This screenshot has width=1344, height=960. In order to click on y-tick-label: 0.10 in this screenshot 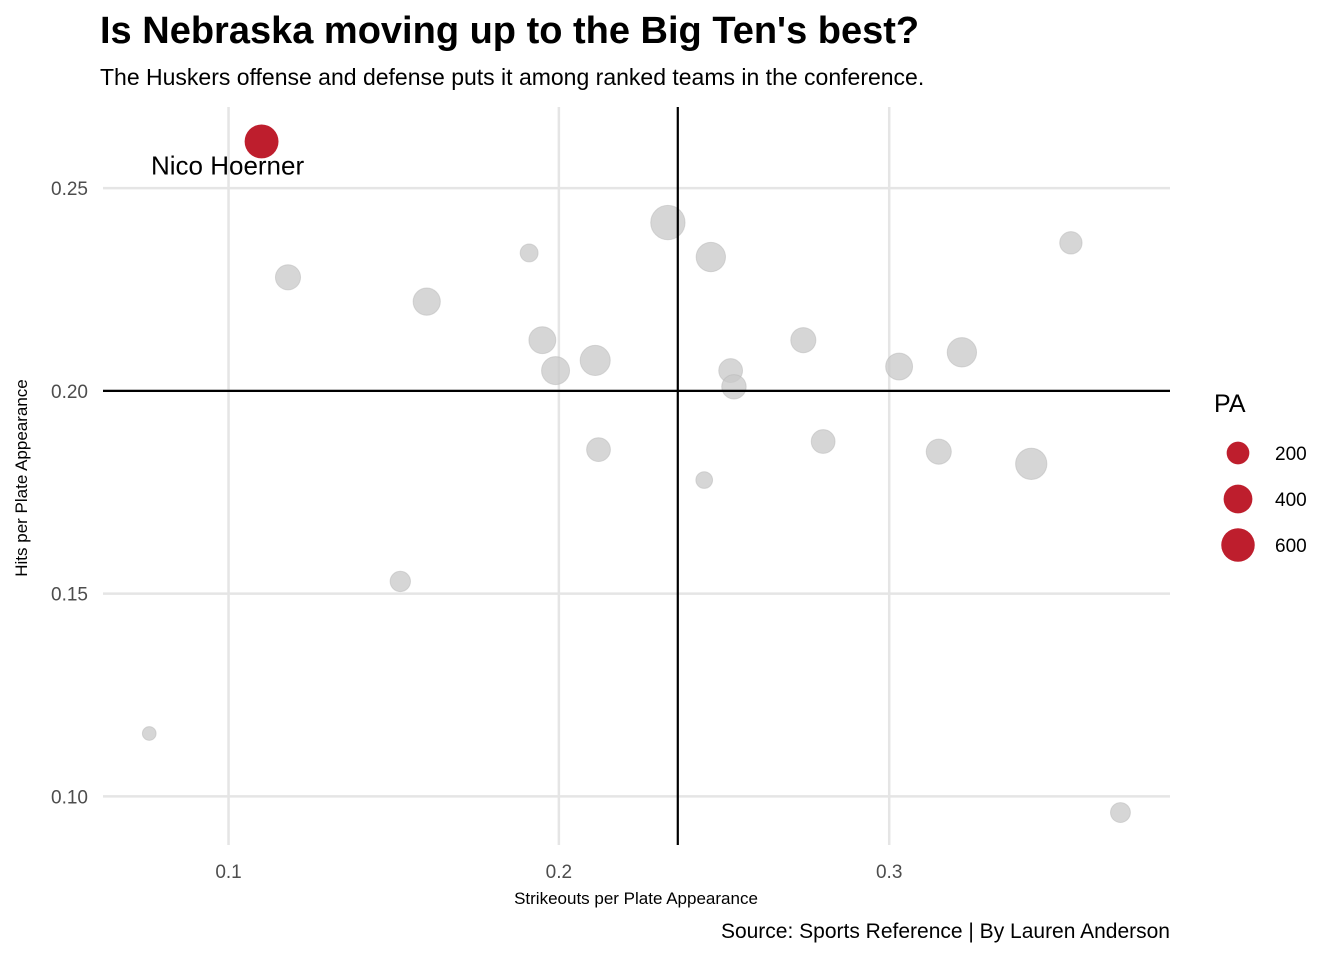, I will do `click(69, 797)`.